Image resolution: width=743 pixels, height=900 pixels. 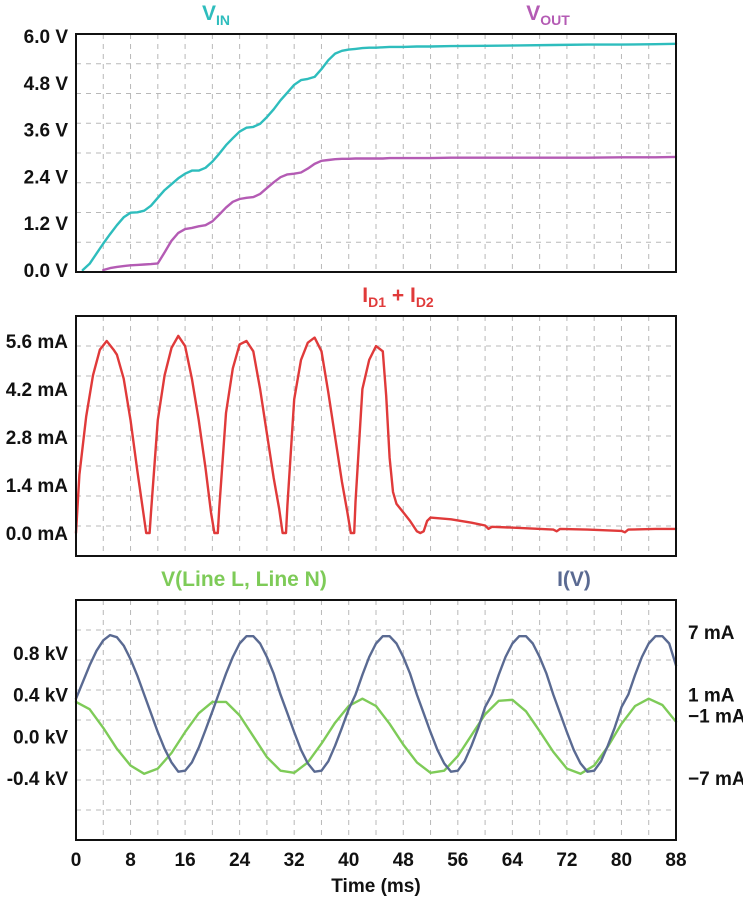 I want to click on series-title-id: ID1 + ID2, so click(x=398, y=297).